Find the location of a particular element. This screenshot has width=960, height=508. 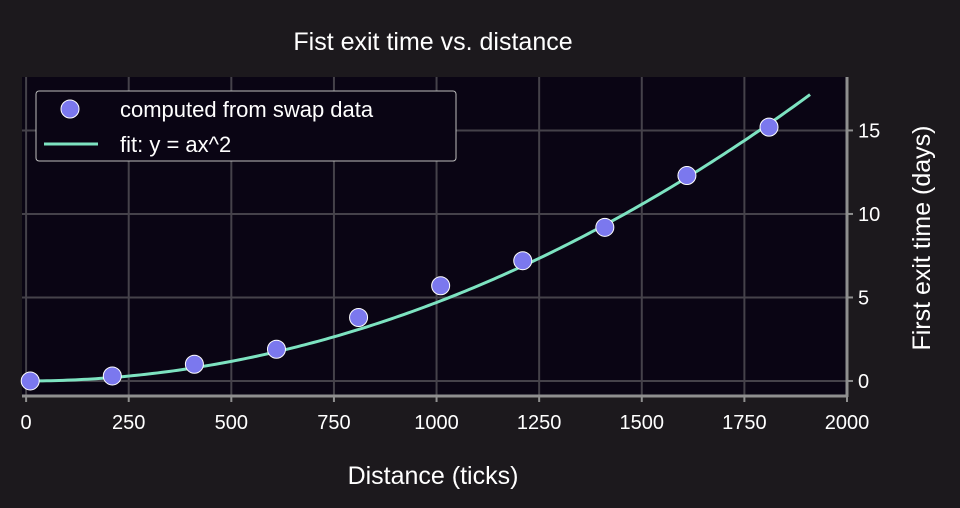

legend-label-line: fit: y = ax^2 is located at coordinates (175, 144).